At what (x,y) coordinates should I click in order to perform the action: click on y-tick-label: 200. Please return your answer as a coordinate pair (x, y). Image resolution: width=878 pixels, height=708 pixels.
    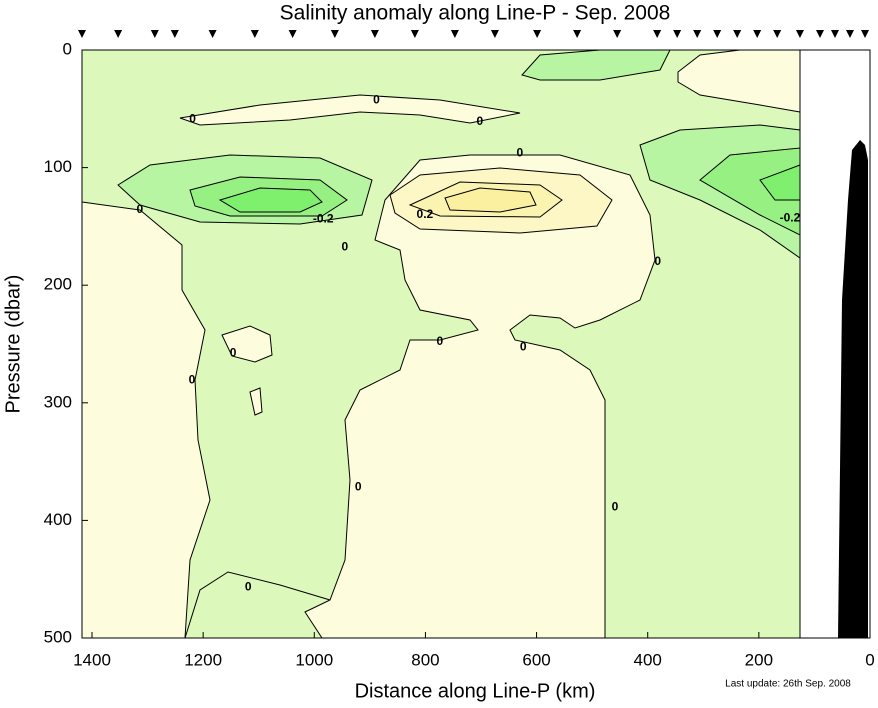
    Looking at the image, I should click on (58, 284).